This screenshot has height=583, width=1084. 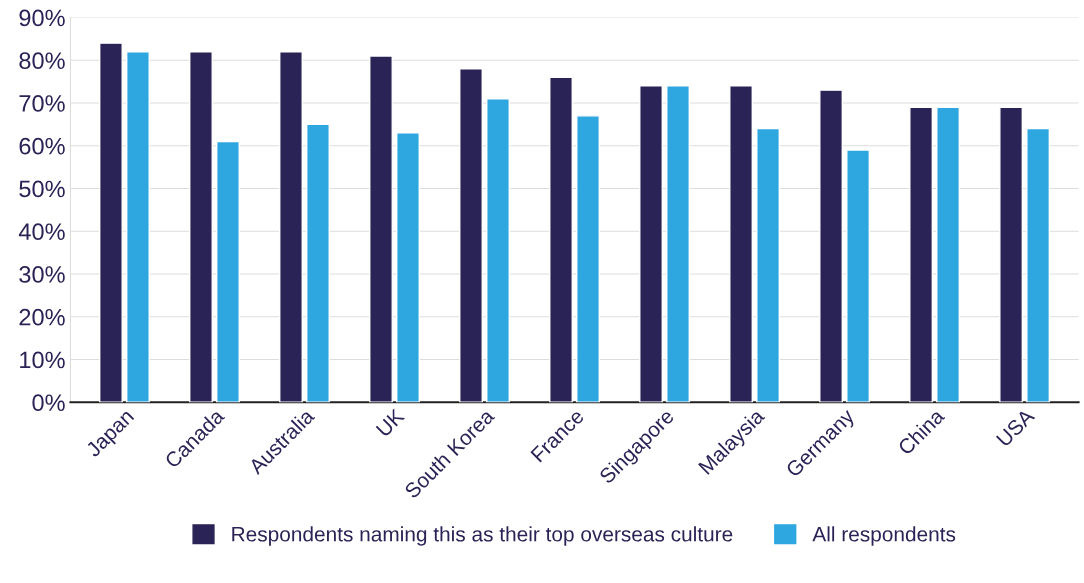 I want to click on x-tick-label: UK, so click(x=390, y=422).